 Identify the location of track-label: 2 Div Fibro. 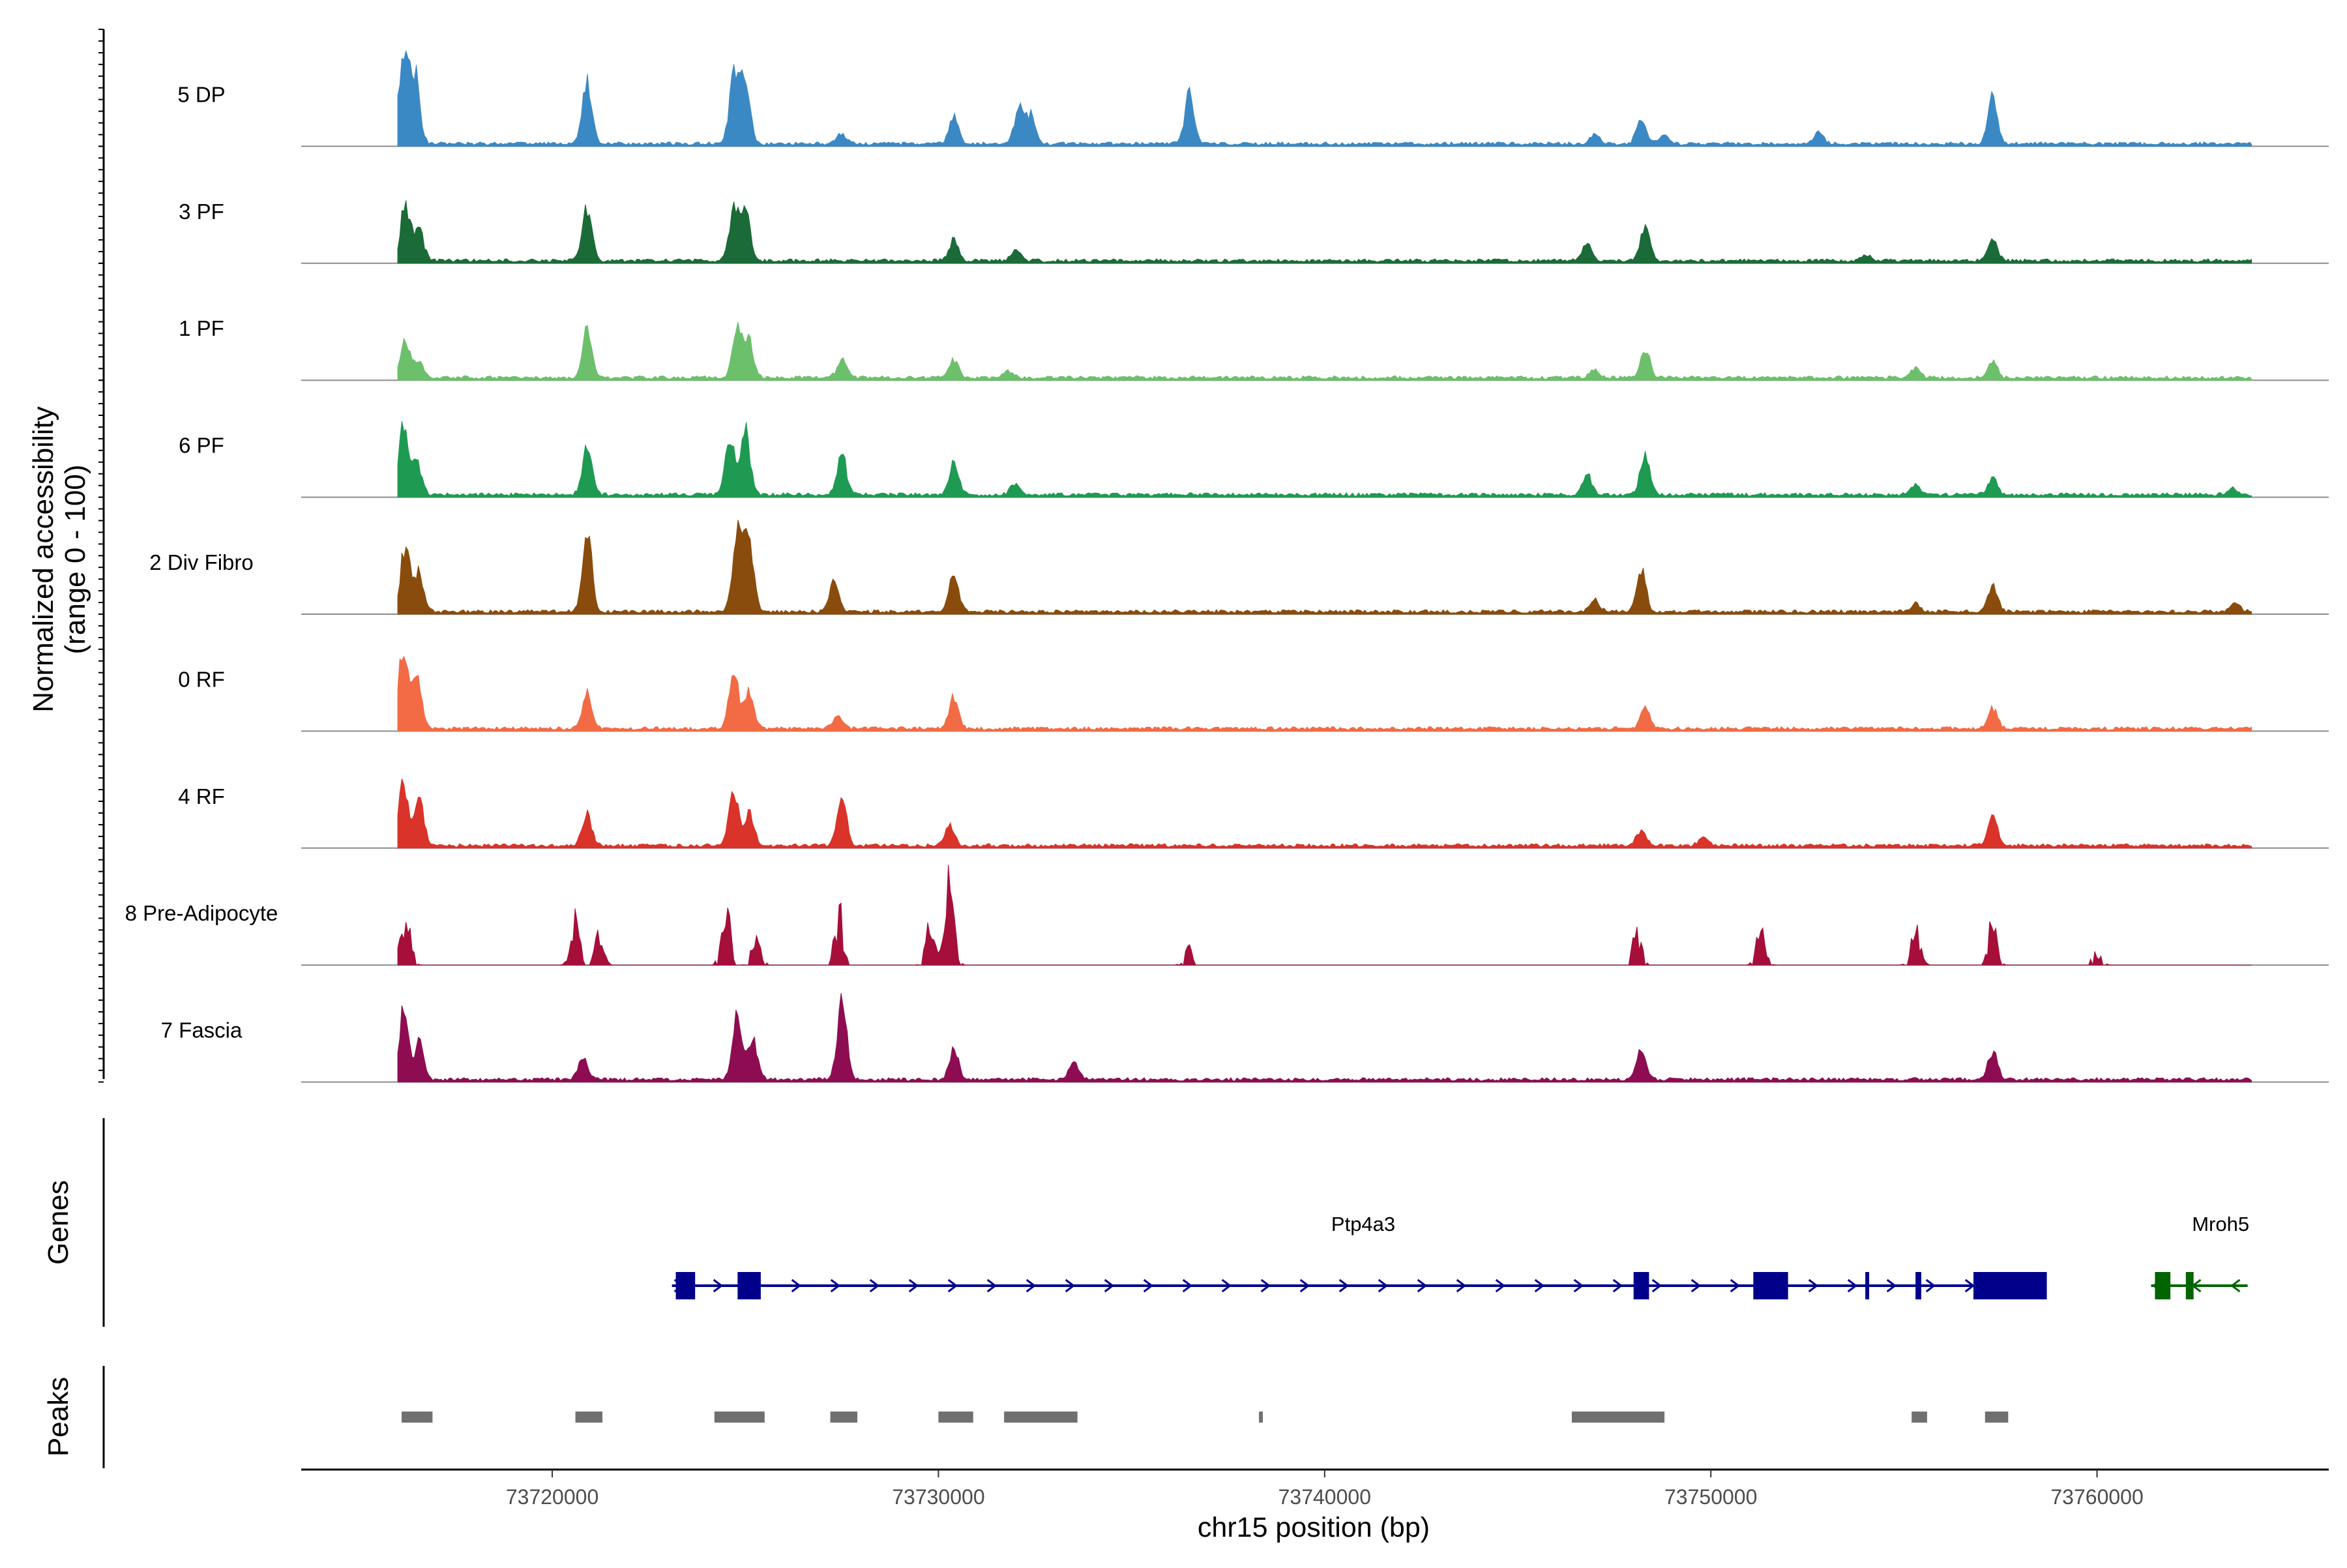
(201, 562).